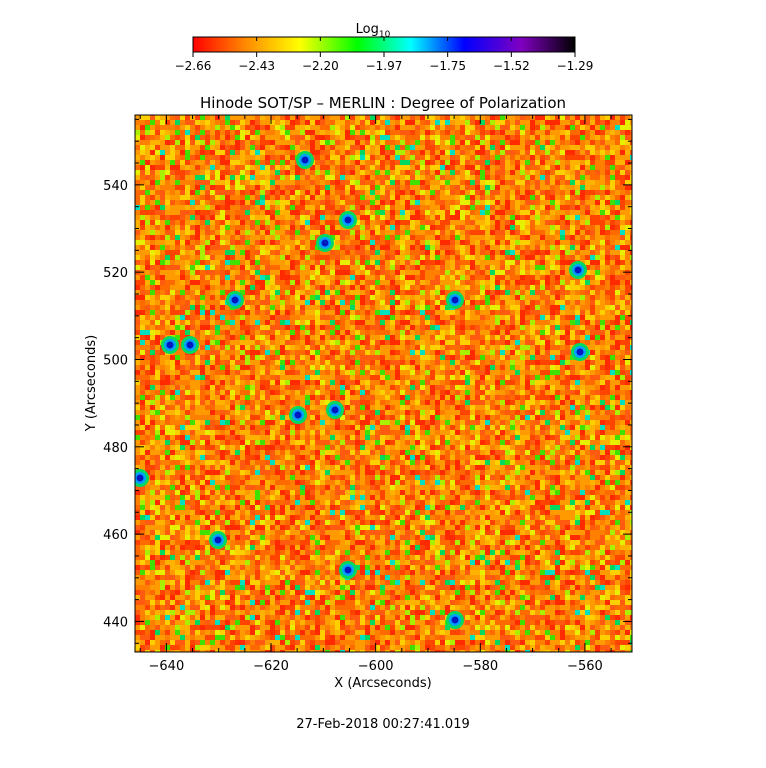  Describe the element at coordinates (575, 66) in the screenshot. I see `colorbar-tick-label: −1.29` at that location.